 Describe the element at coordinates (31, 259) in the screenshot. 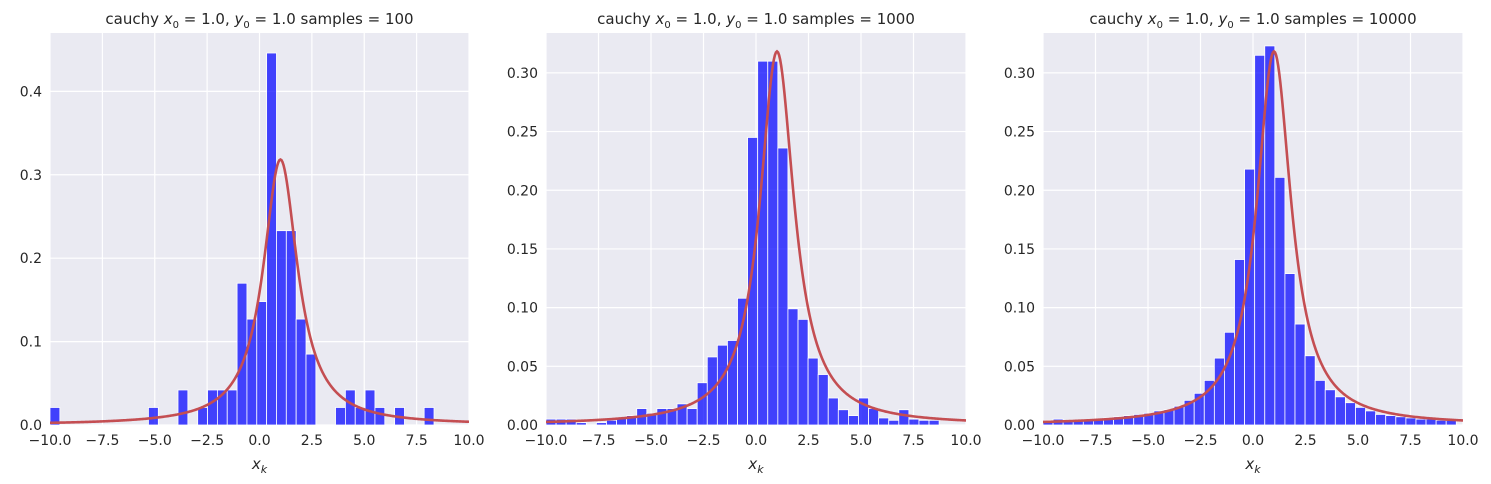

I see `y-tick-label: 0.2` at that location.